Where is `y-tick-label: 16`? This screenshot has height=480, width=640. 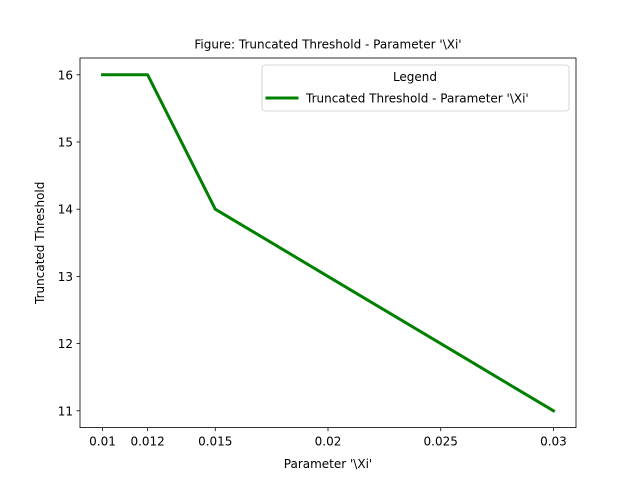
y-tick-label: 16 is located at coordinates (65, 75).